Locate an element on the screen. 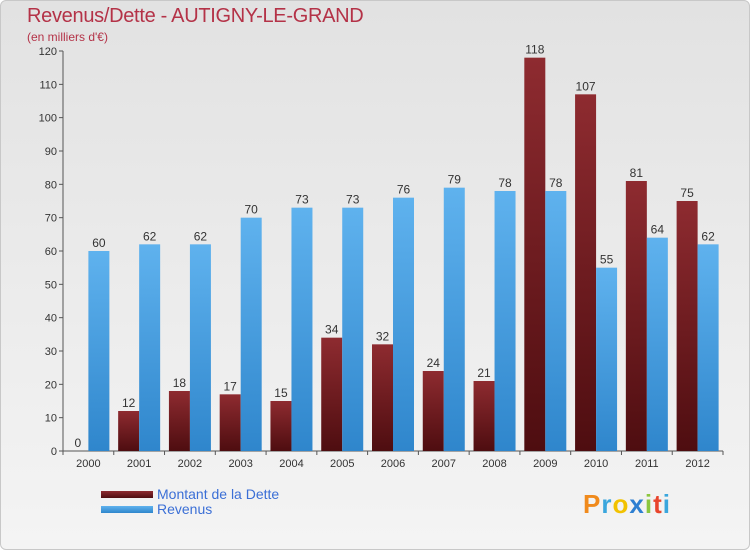 This screenshot has height=550, width=750. x-tick-label: 2004 is located at coordinates (291, 464).